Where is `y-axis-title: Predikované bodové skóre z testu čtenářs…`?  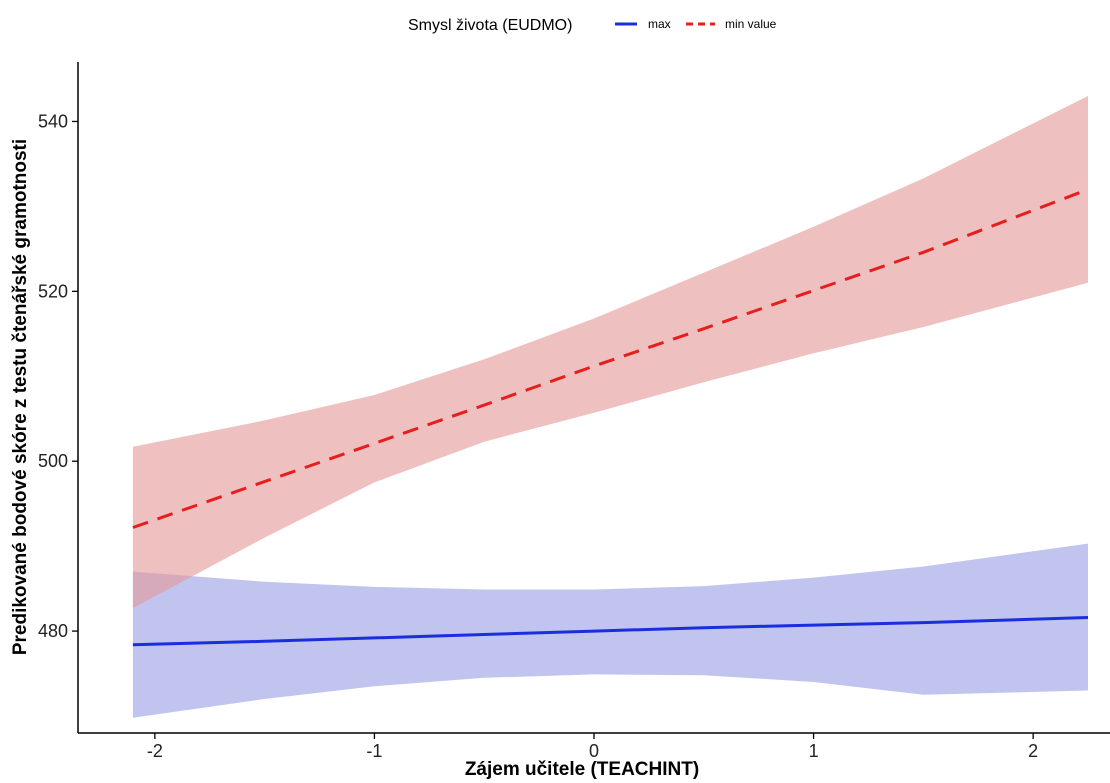 y-axis-title: Predikované bodové skóre z testu čtenářs… is located at coordinates (20, 397).